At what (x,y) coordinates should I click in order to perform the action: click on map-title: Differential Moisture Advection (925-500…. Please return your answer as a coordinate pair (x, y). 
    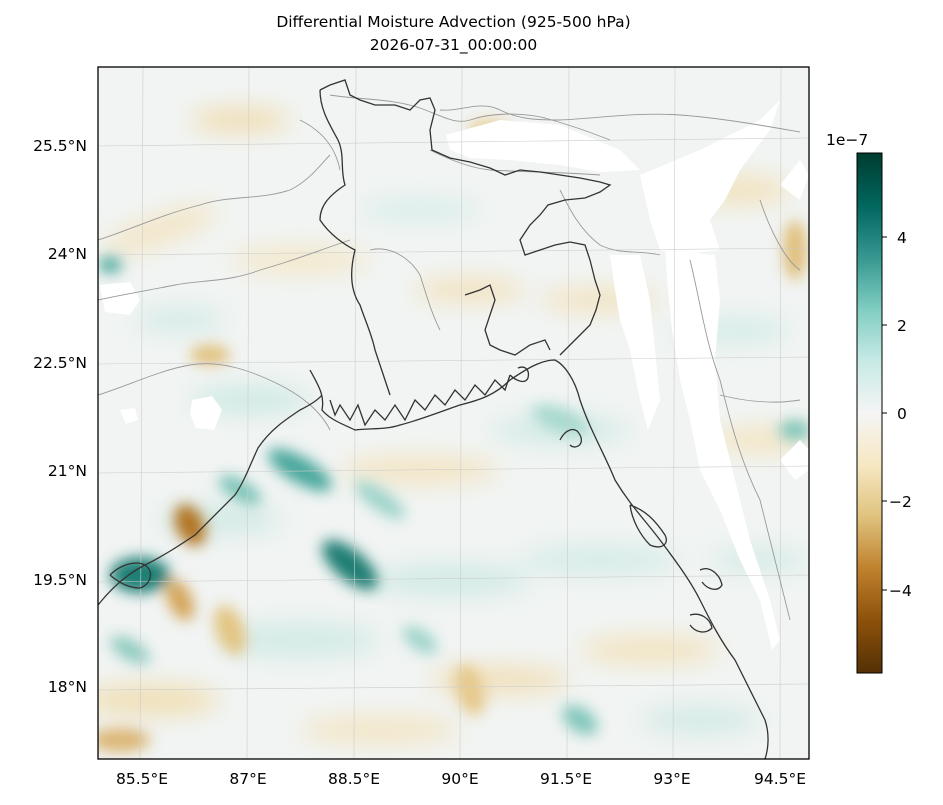
    Looking at the image, I should click on (453, 22).